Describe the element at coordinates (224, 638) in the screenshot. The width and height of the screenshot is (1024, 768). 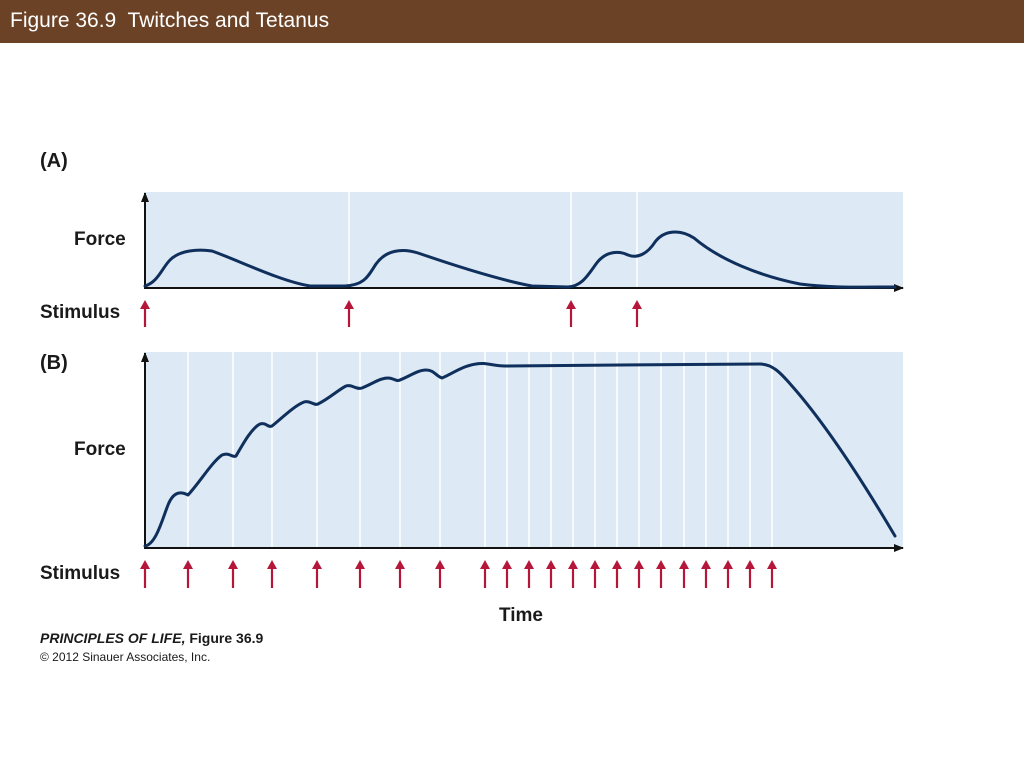
I see `credit-figure: Figure 36.9` at that location.